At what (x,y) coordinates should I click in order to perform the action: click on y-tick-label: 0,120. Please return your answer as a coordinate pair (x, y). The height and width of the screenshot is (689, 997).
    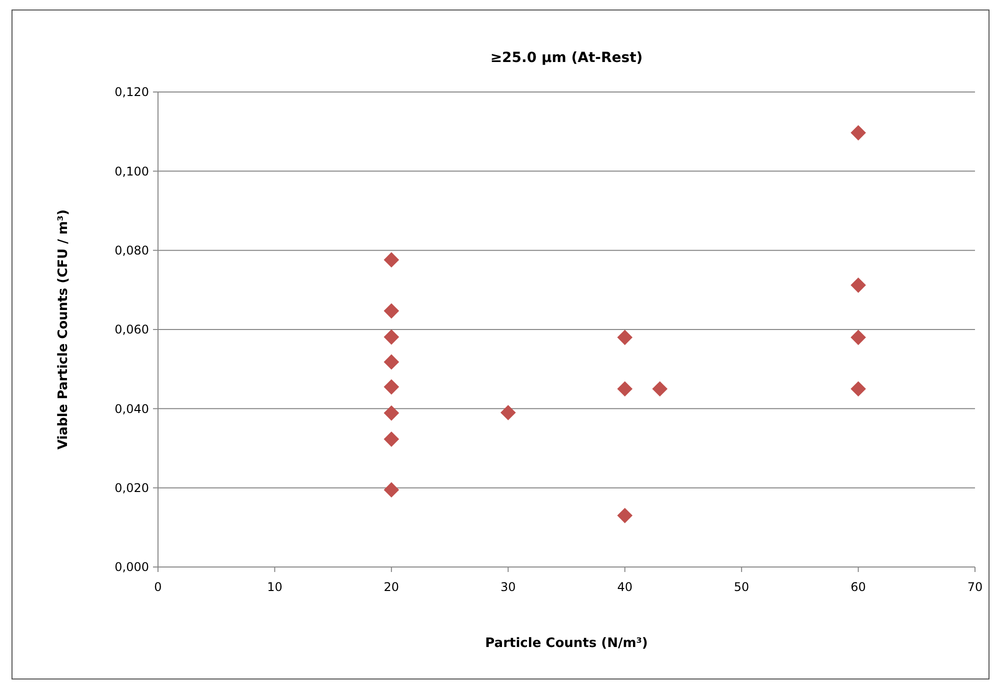
    Looking at the image, I should click on (131, 92).